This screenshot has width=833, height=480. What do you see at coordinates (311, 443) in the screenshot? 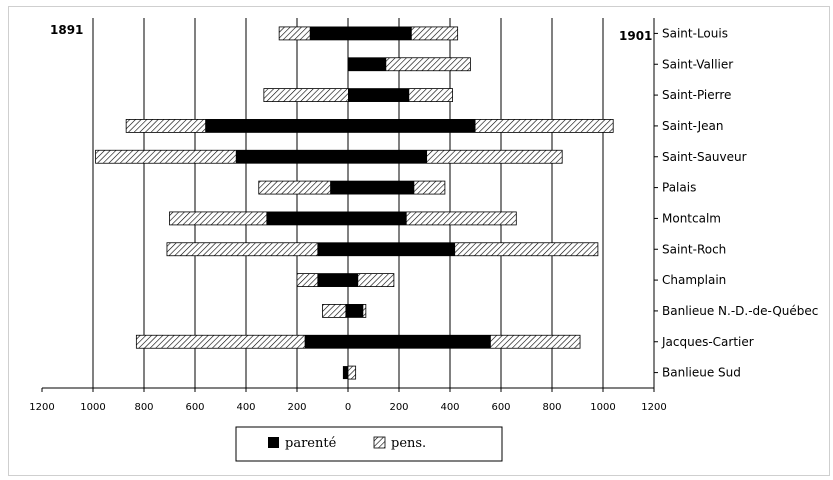
I see `legend-label-parente: parenté` at bounding box center [311, 443].